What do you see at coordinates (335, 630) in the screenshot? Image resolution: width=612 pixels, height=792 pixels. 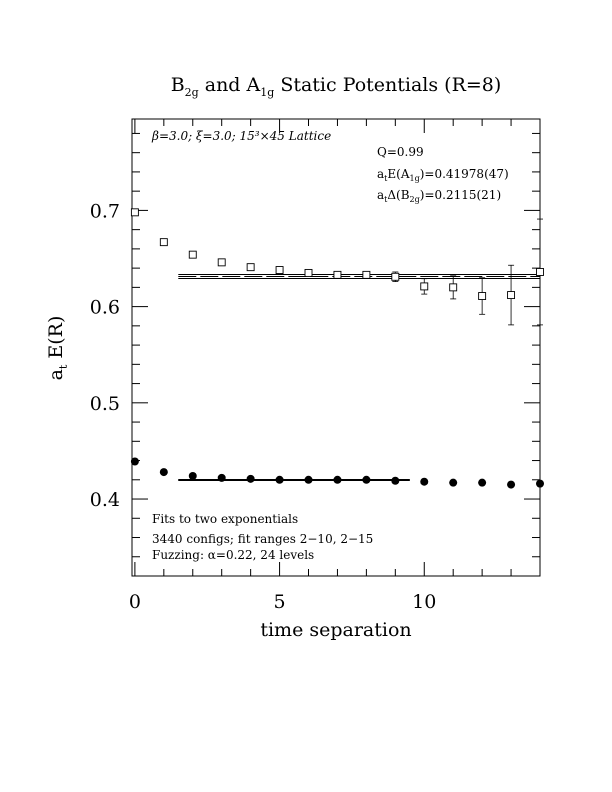 I see `x-axis-label: time separation` at bounding box center [335, 630].